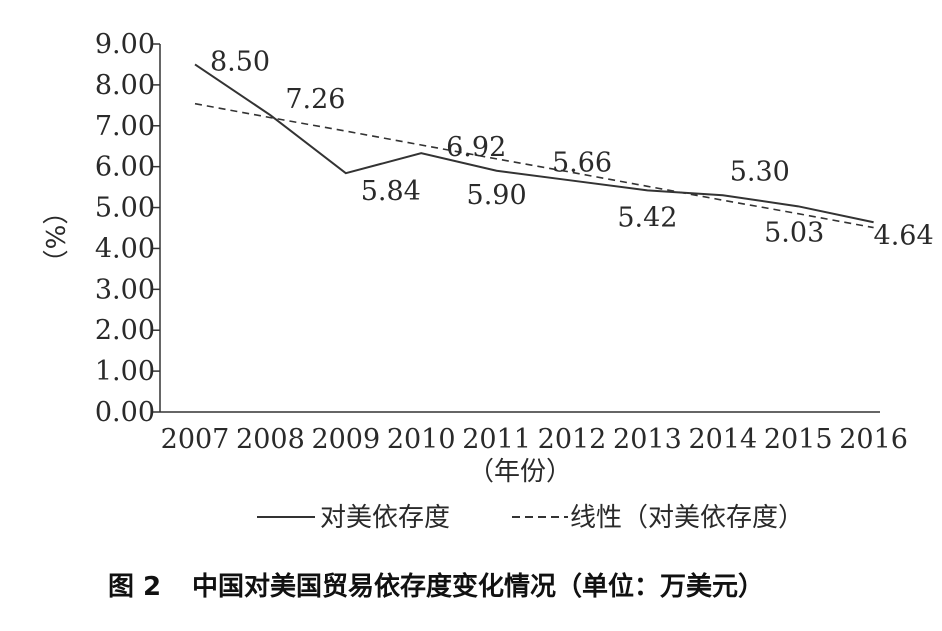  Describe the element at coordinates (125, 85) in the screenshot. I see `y-tick-label: 8.00` at that location.